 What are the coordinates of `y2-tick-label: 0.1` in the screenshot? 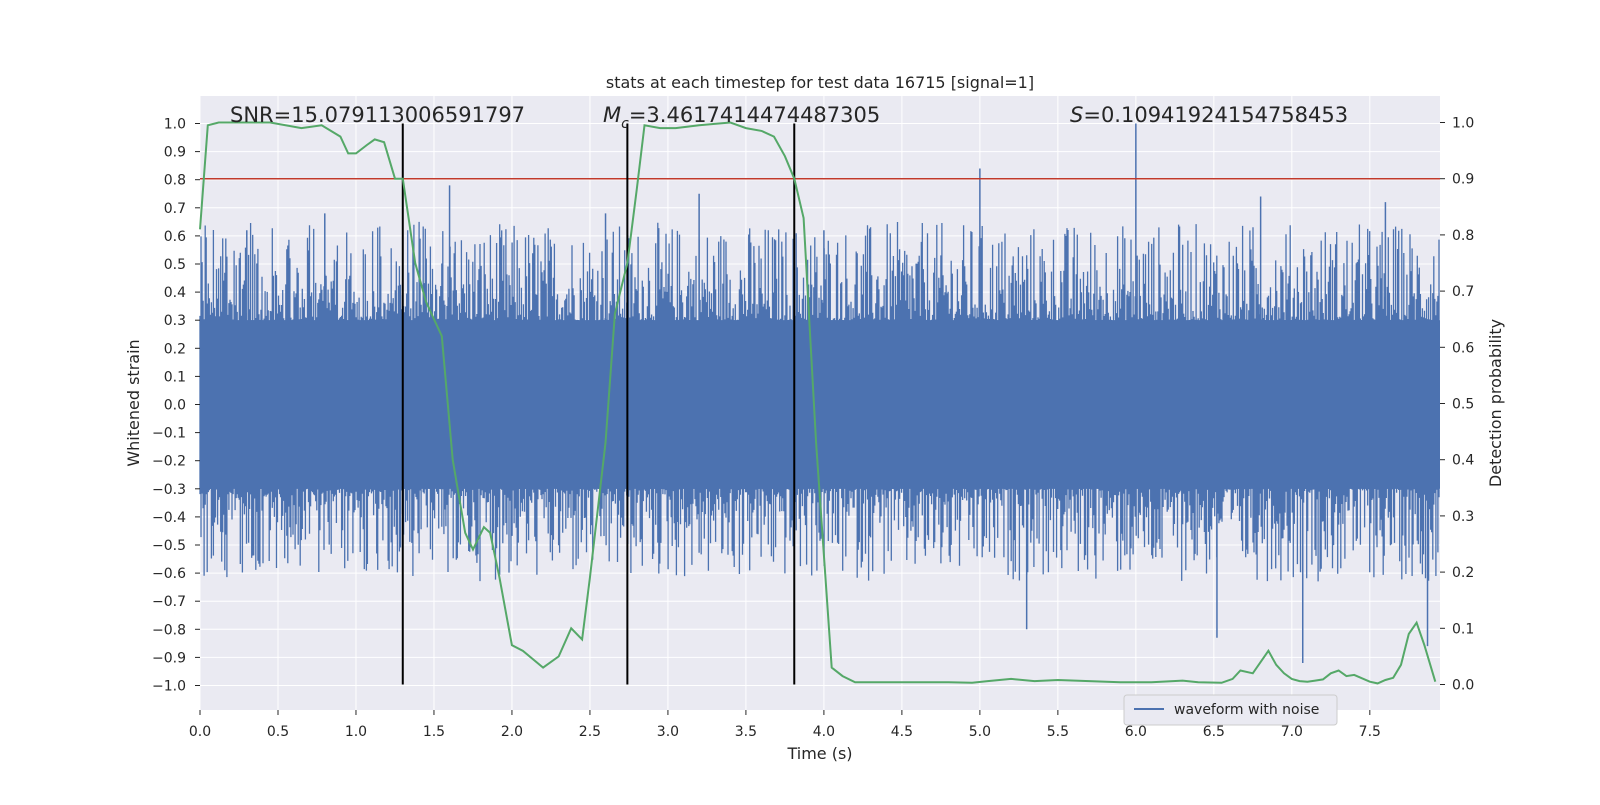 It's located at (1463, 629).